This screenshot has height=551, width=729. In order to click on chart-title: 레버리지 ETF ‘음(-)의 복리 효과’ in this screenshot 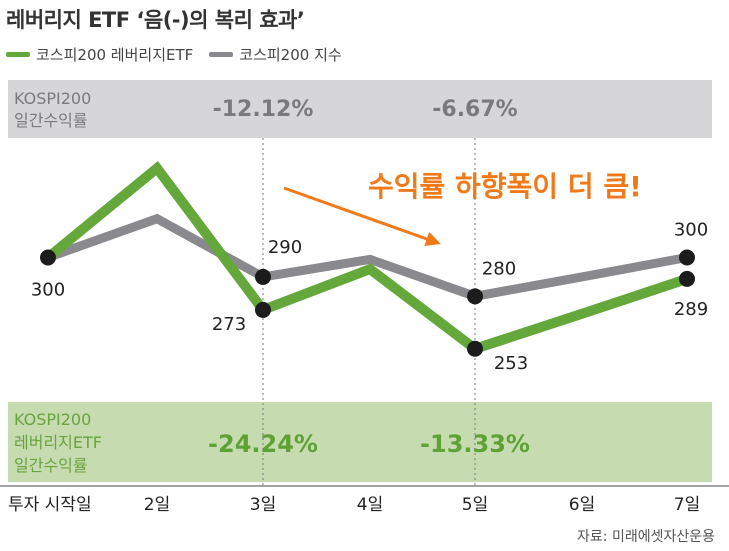, I will do `click(155, 20)`.